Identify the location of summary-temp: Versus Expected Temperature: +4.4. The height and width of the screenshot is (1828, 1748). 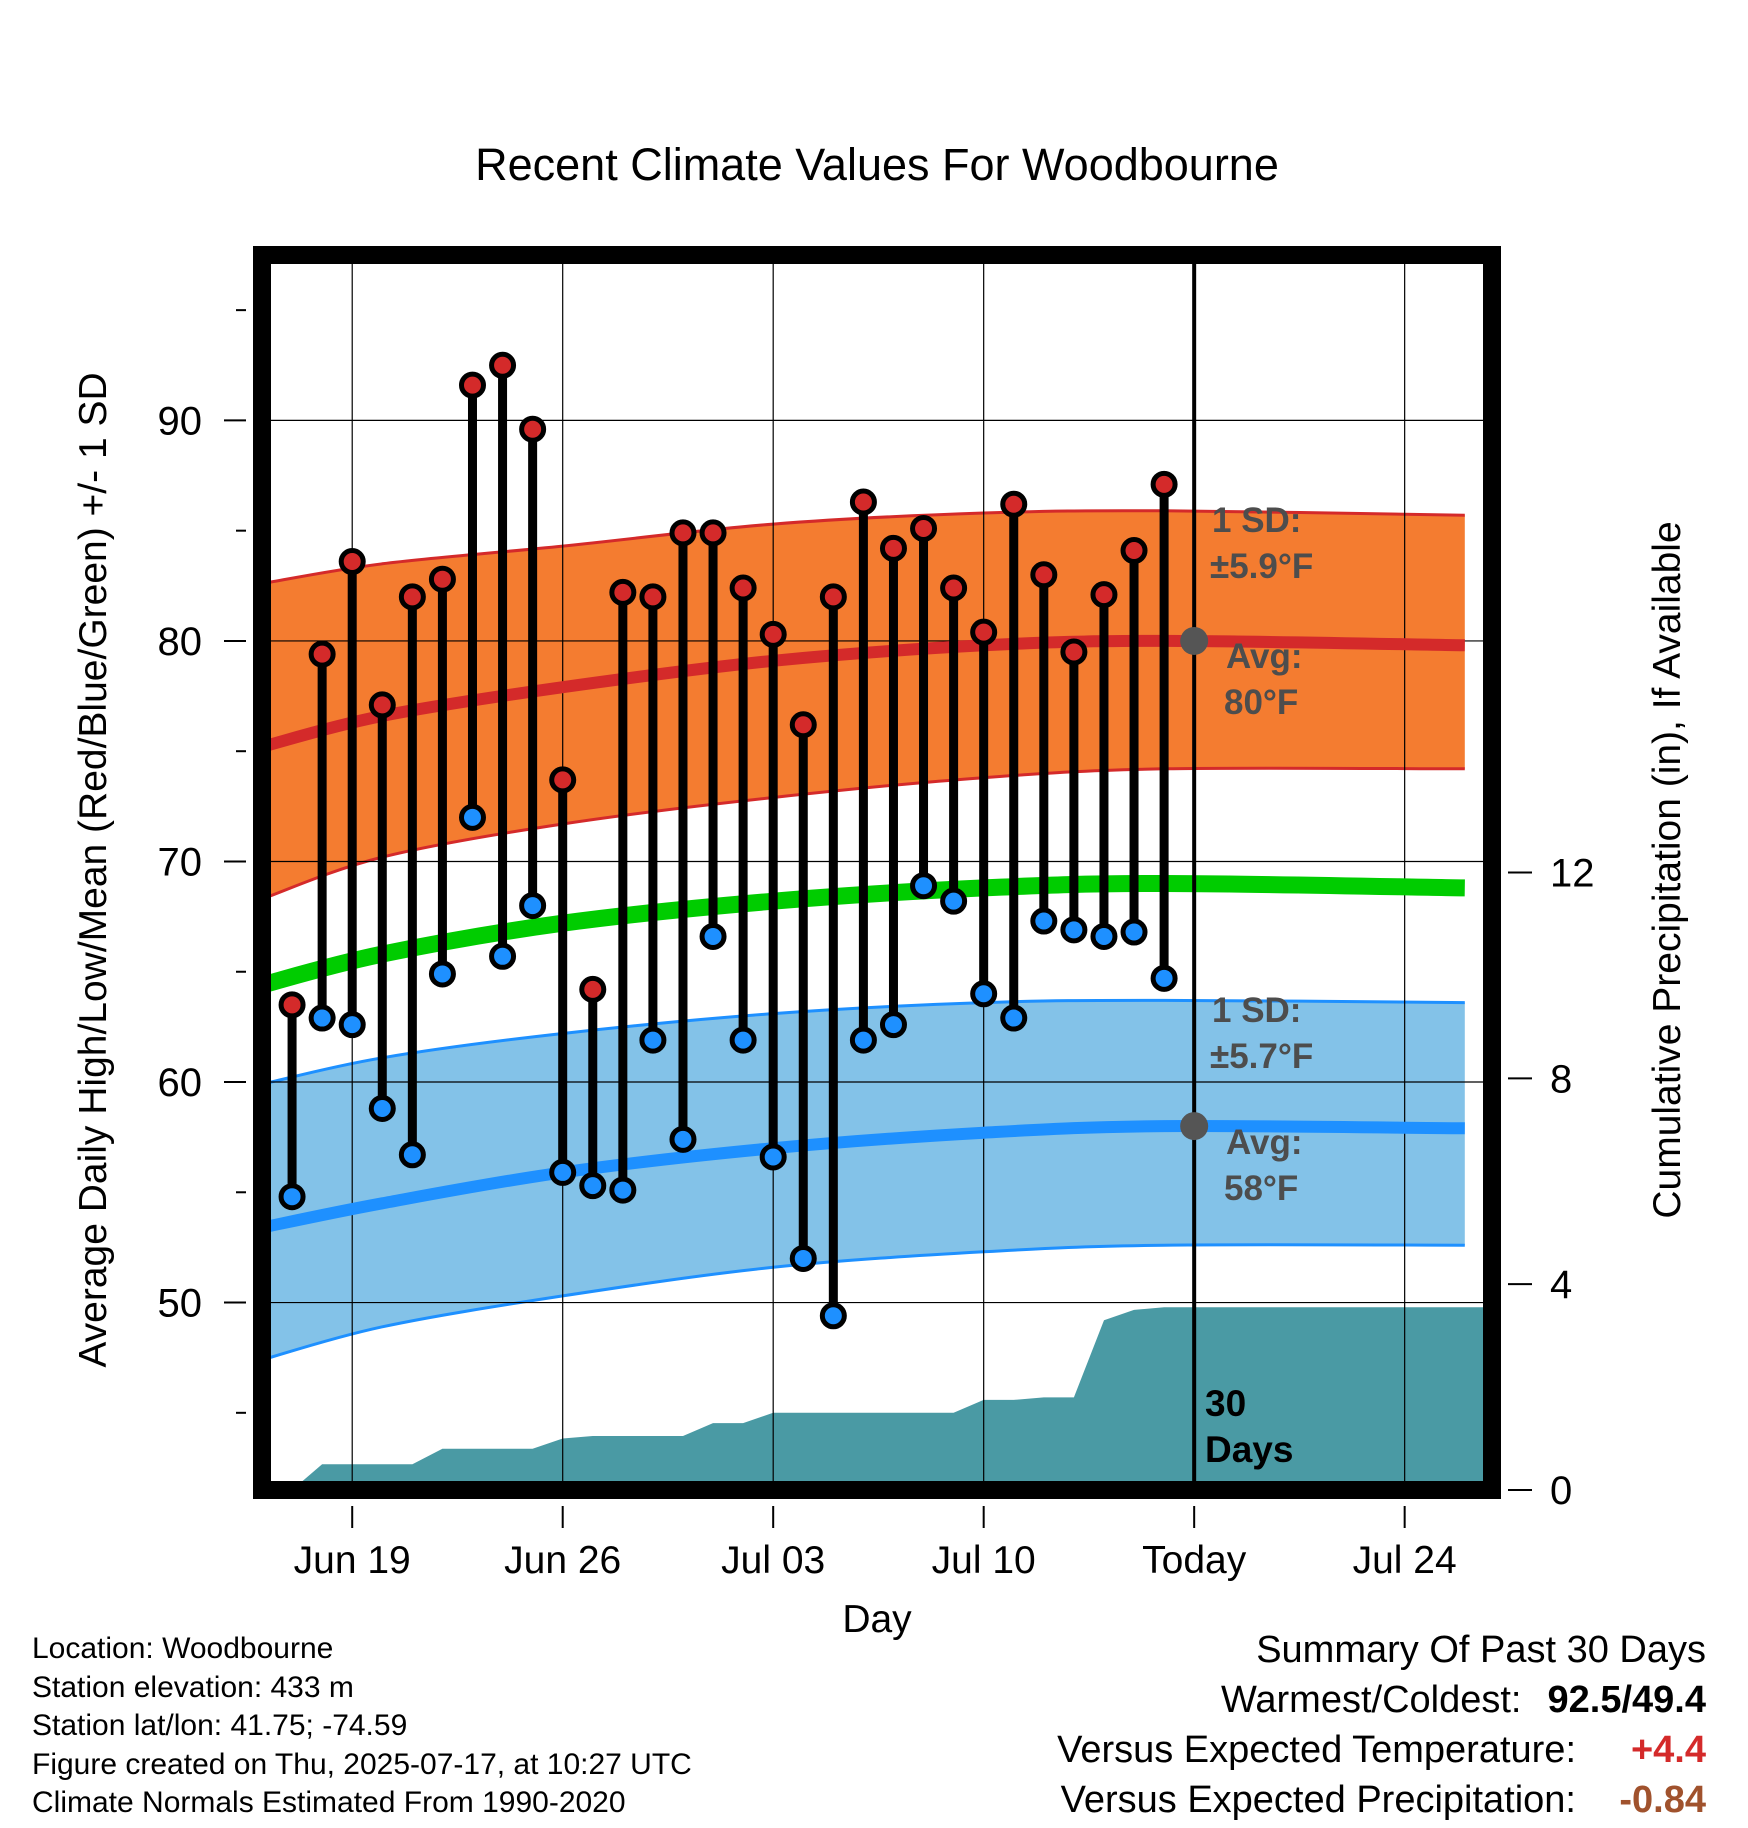
(1381, 1750).